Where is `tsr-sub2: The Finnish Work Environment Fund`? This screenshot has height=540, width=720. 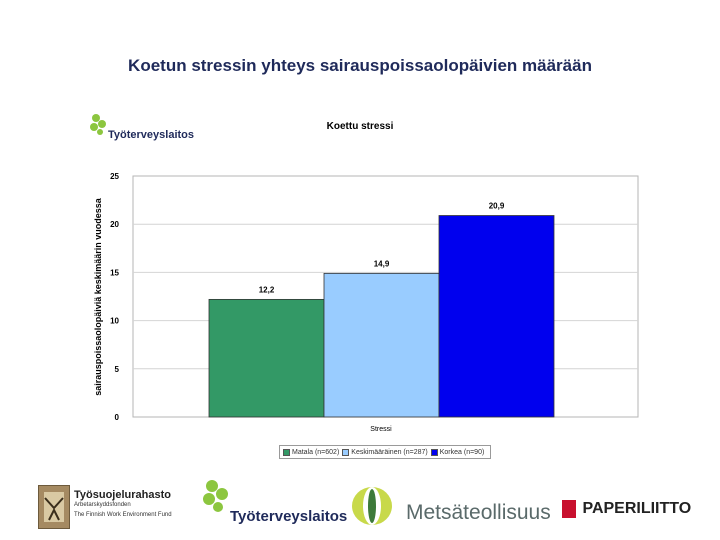
tsr-sub2: The Finnish Work Environment Fund is located at coordinates (123, 515).